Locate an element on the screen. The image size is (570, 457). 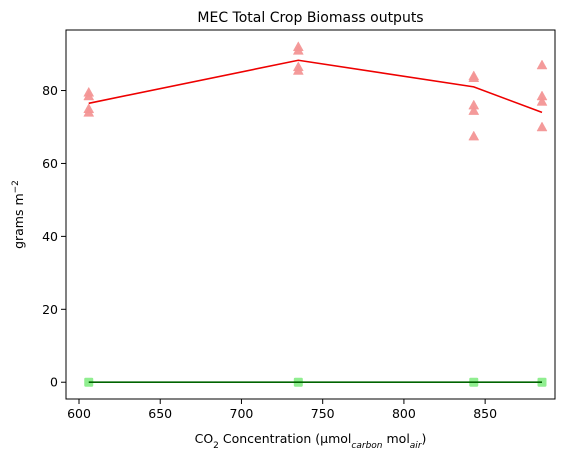
x-tick-label: 650 is located at coordinates (160, 413).